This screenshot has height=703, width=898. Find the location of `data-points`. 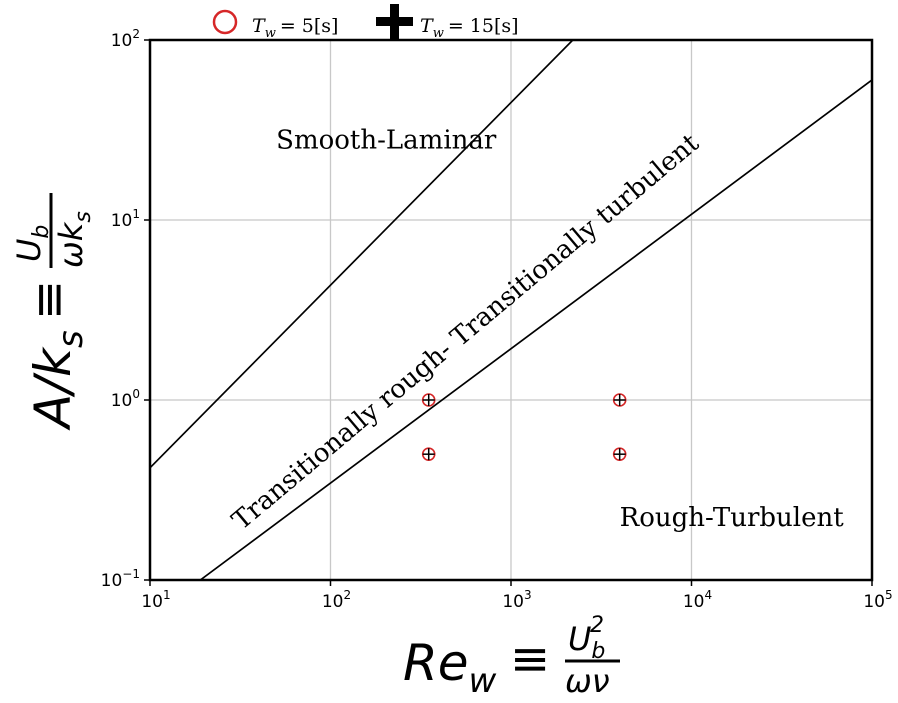

data-points is located at coordinates (524, 427).